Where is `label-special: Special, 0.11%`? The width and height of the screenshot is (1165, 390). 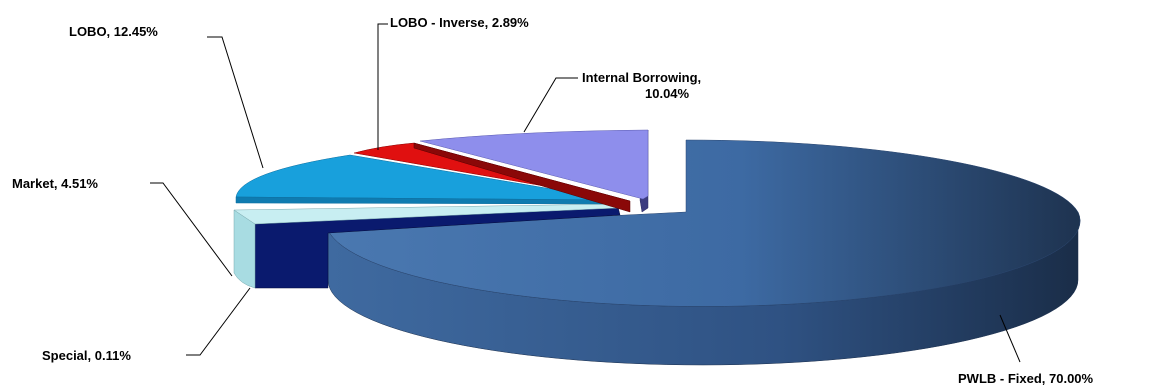 label-special: Special, 0.11% is located at coordinates (86, 355).